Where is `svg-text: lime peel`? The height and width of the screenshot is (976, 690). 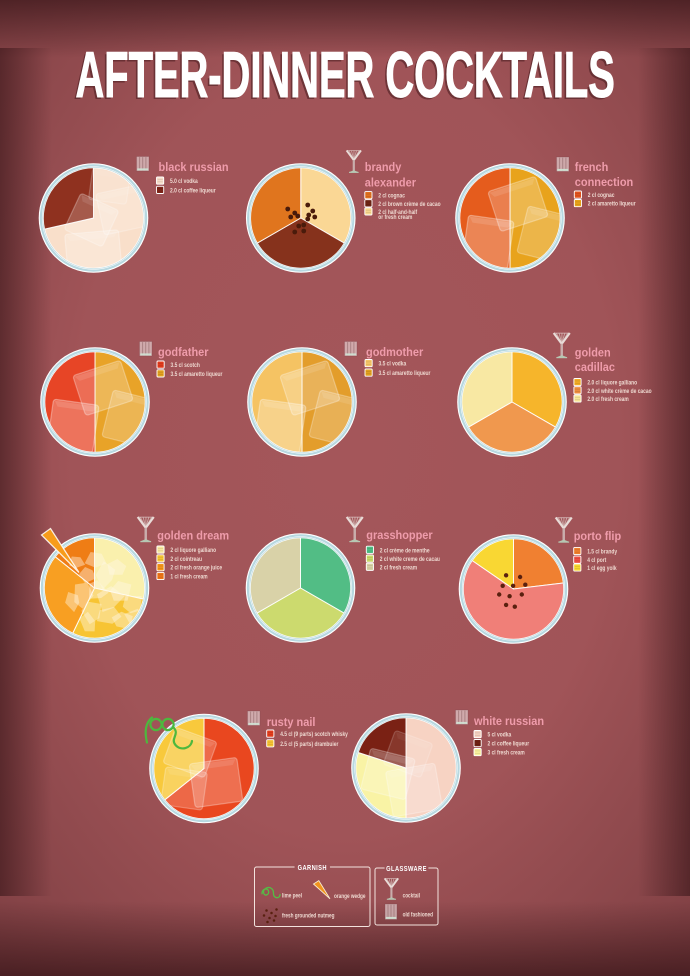
svg-text: lime peel is located at coordinates (292, 896).